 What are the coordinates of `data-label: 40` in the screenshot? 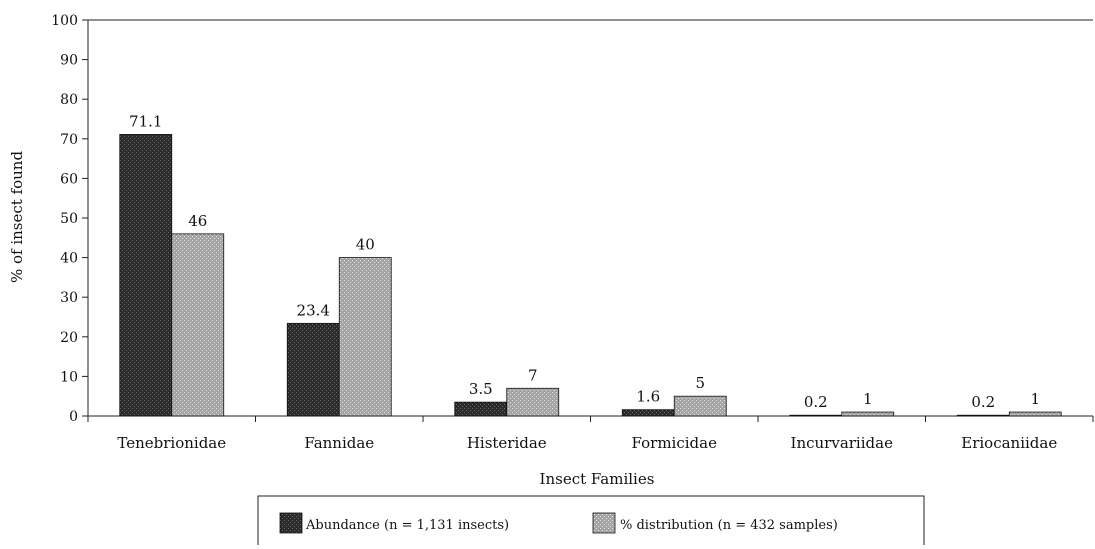 It's located at (365, 245).